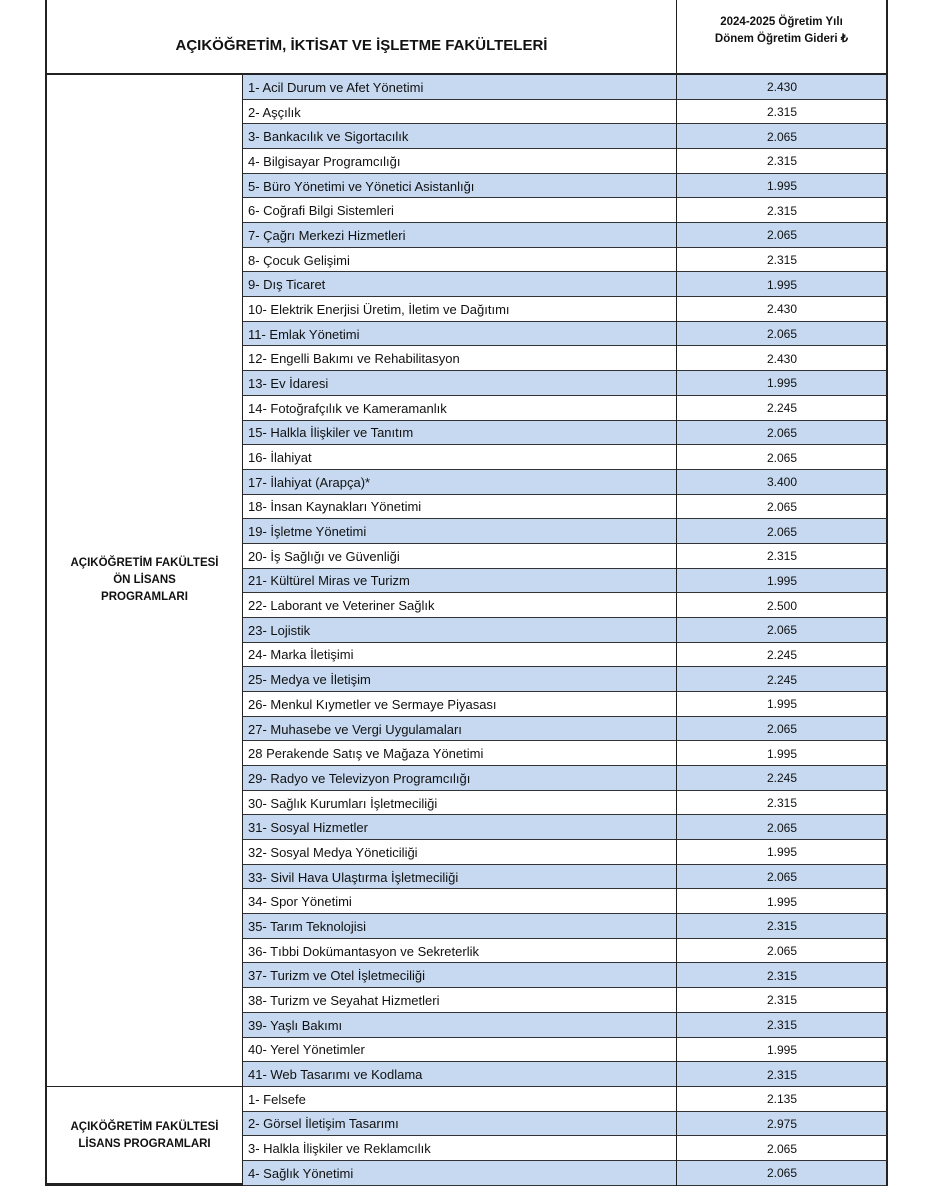 The height and width of the screenshot is (1200, 931). What do you see at coordinates (339, 1149) in the screenshot?
I see `program-name: 3- Halkla İlişkiler ve Reklamcılık` at bounding box center [339, 1149].